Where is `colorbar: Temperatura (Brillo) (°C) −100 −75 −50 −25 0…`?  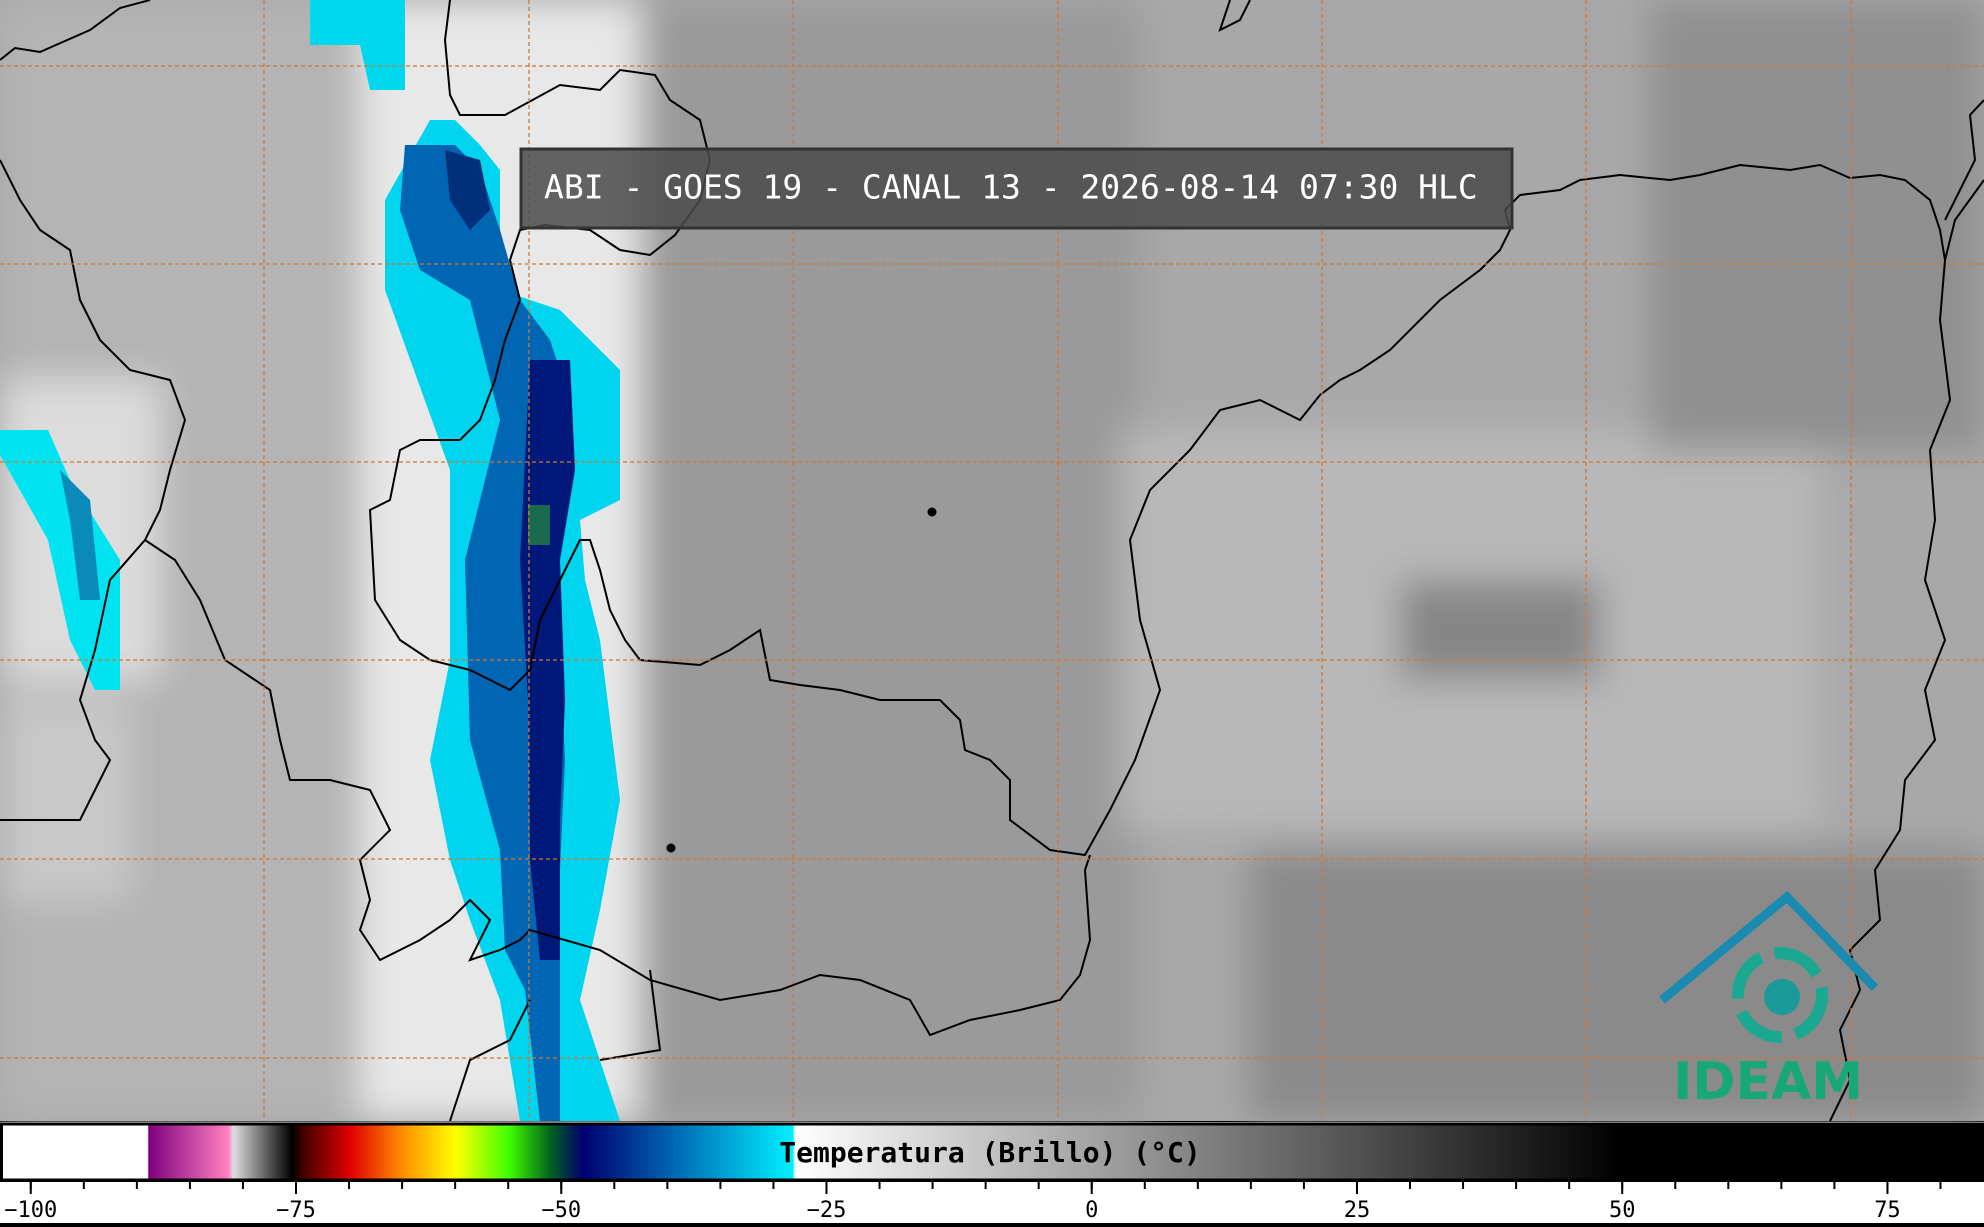
colorbar: Temperatura (Brillo) (°C) −100 −75 −50 −25 0… is located at coordinates (992, 1172).